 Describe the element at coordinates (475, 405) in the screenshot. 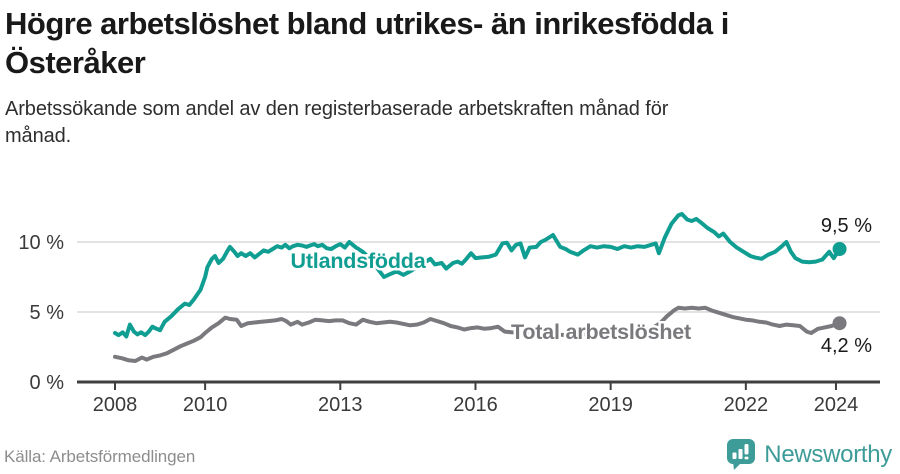

I see `x-tick-label-2016: 2016` at that location.